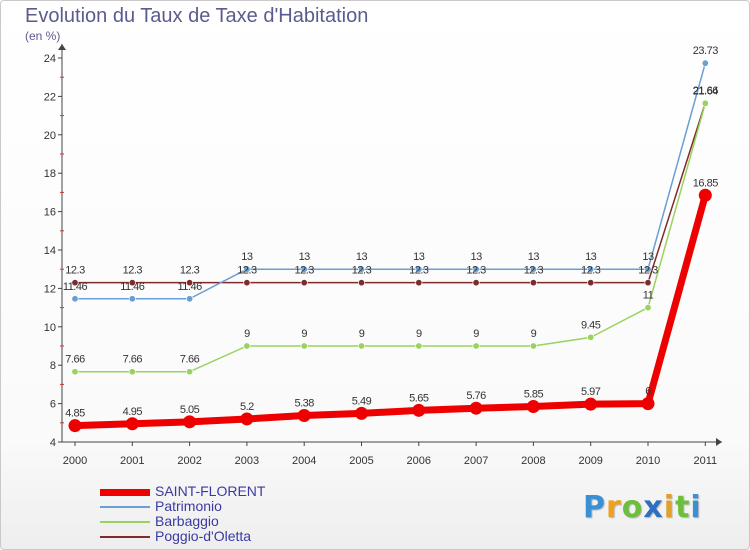 The image size is (750, 550). What do you see at coordinates (534, 394) in the screenshot?
I see `data-label: 5.85` at bounding box center [534, 394].